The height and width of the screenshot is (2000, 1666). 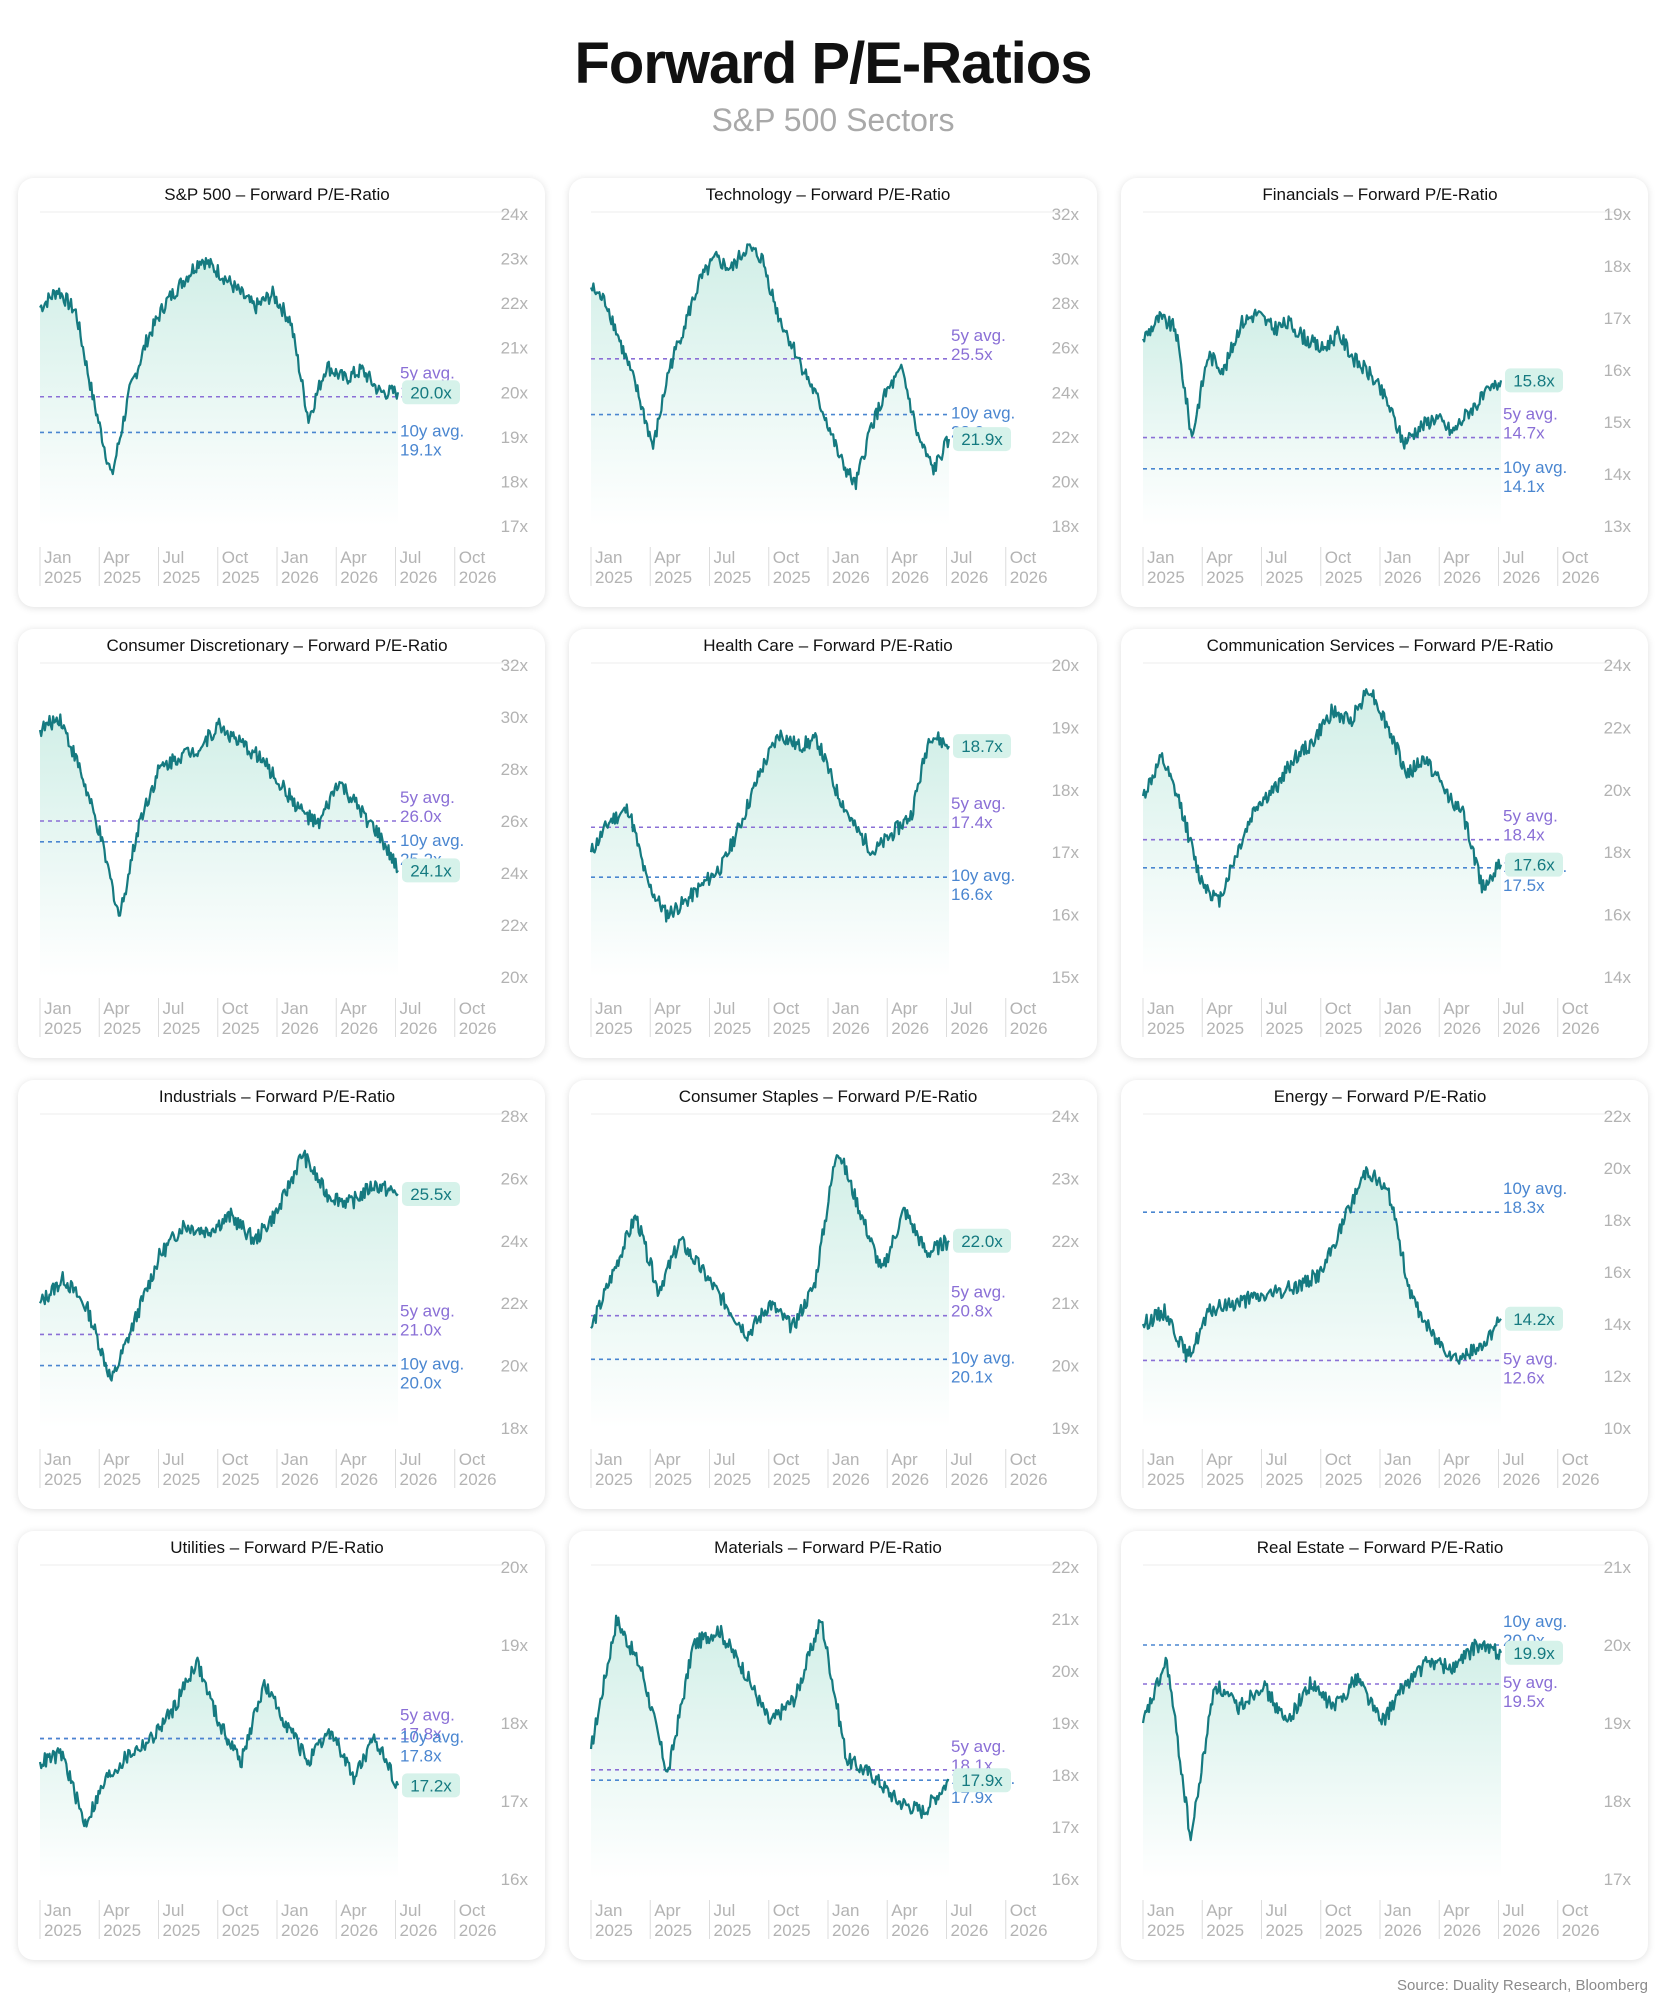 What do you see at coordinates (421, 1734) in the screenshot?
I see `avg-5y-value: 17.8x` at bounding box center [421, 1734].